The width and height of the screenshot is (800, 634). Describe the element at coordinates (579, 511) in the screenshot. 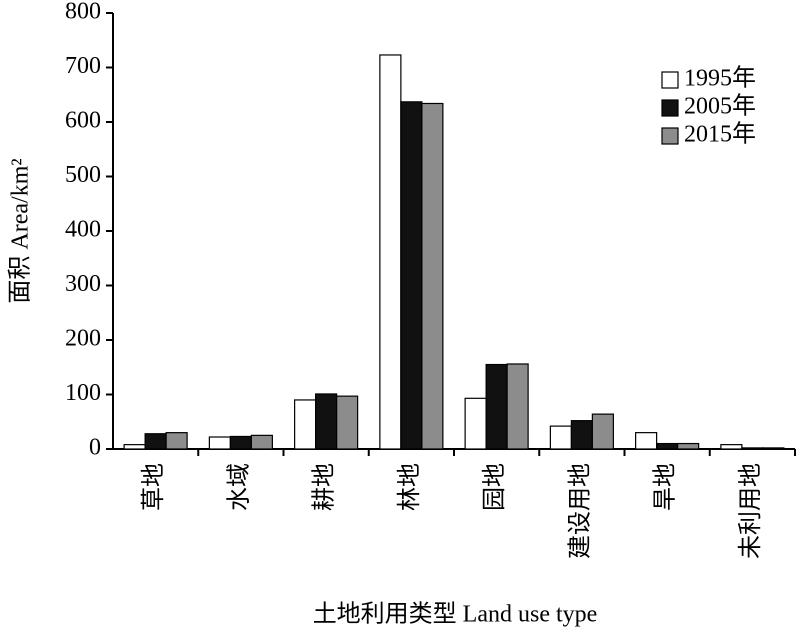

I see `x-tick-label: 建设用地` at that location.